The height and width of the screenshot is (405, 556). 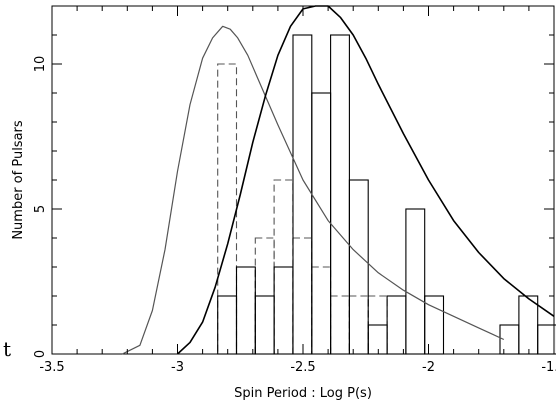 What do you see at coordinates (40, 209) in the screenshot?
I see `y-tick-label-1: 5` at bounding box center [40, 209].